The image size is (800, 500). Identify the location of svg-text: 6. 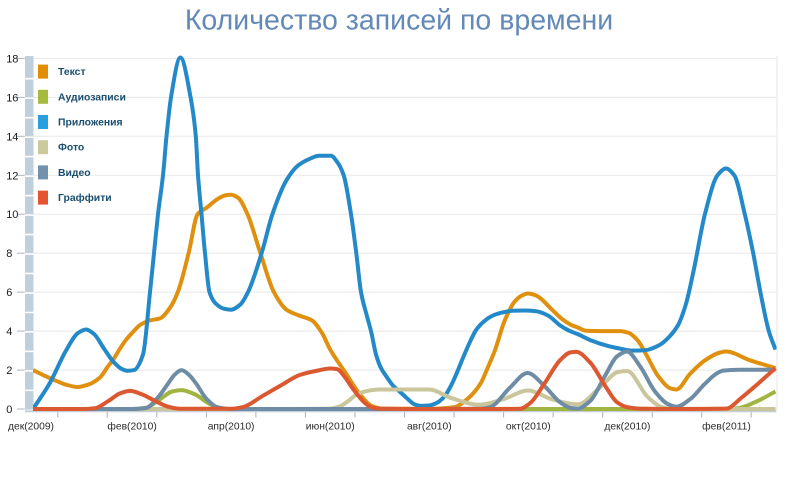
(9, 293).